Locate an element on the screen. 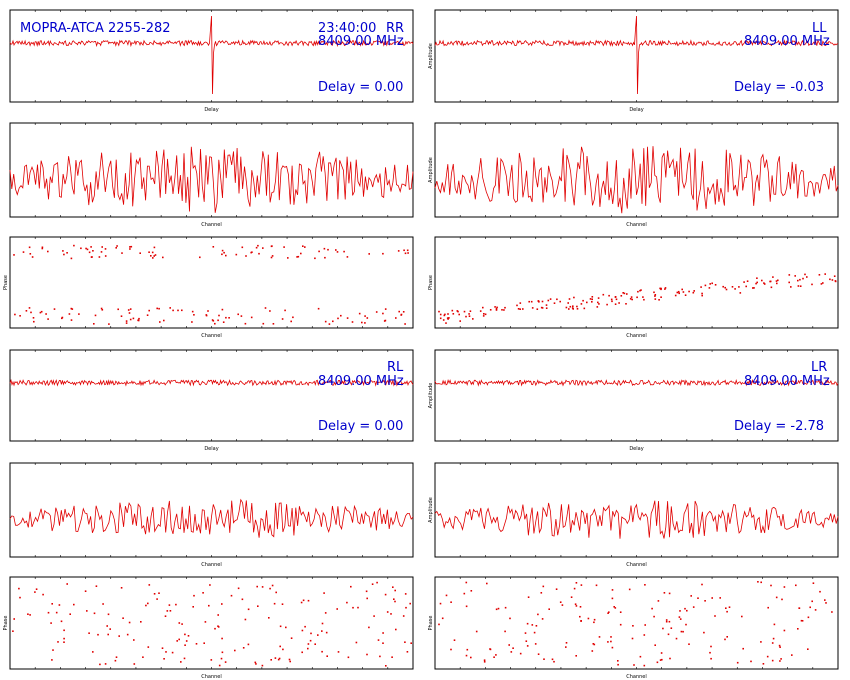 The height and width of the screenshot is (680, 850). panel-ll-phase-ylabel: Phase is located at coordinates (431, 282).